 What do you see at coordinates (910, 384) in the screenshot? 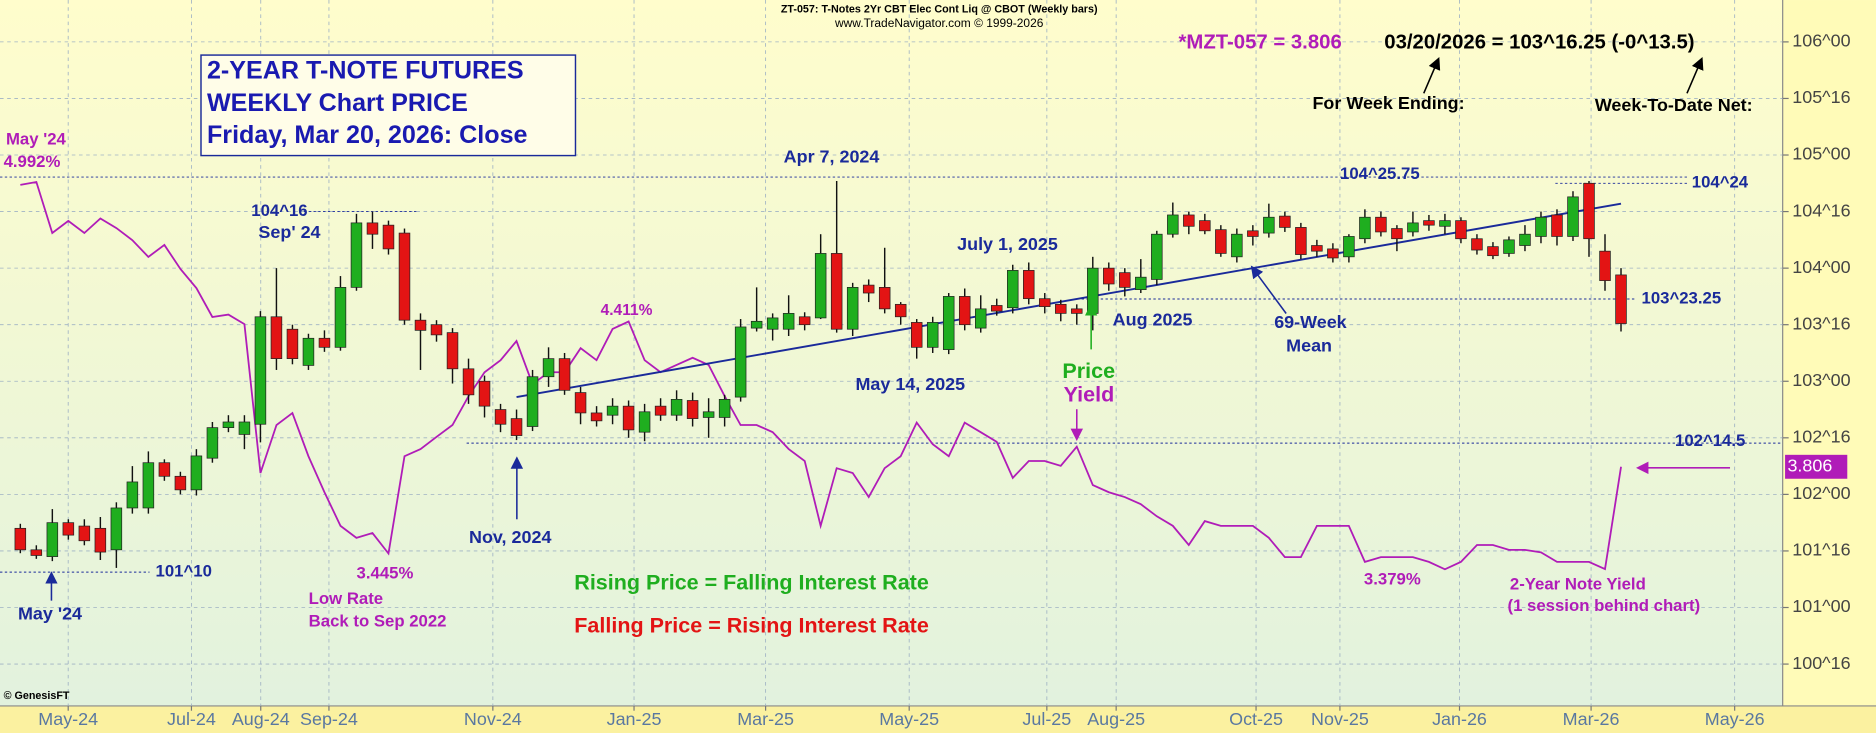
I see `annotation: May 14, 2025` at bounding box center [910, 384].